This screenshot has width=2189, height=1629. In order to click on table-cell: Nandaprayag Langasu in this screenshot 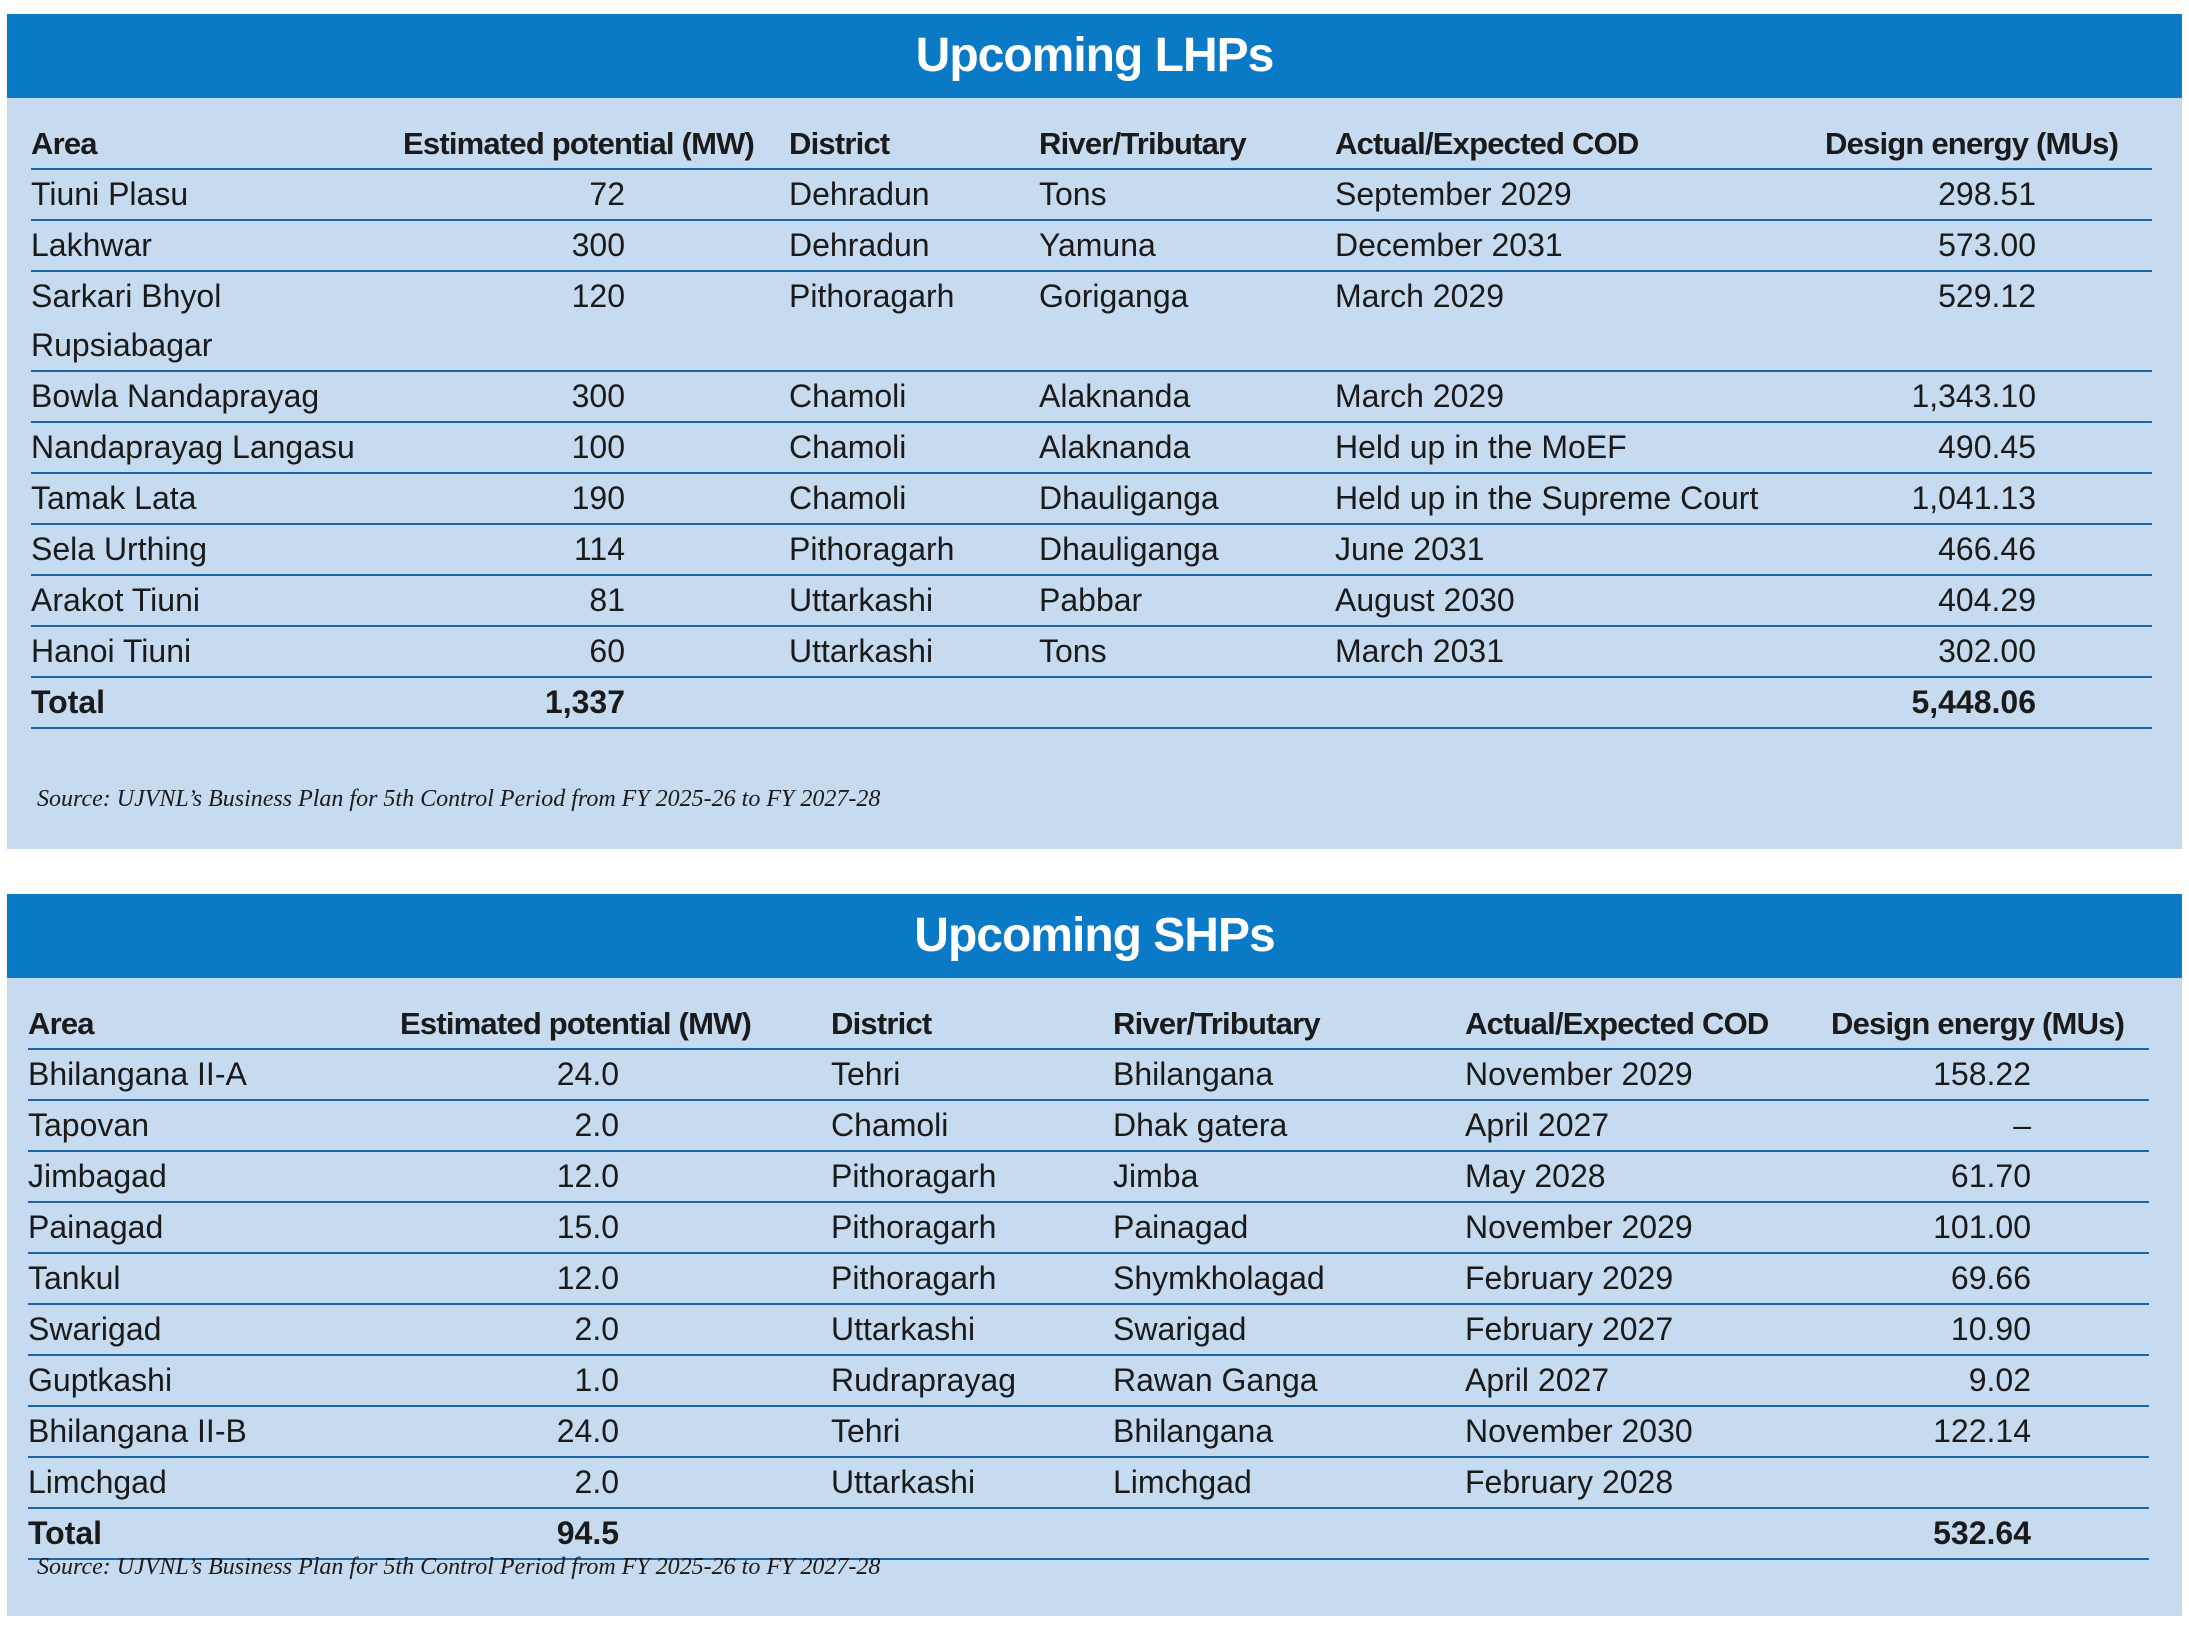, I will do `click(217, 448)`.